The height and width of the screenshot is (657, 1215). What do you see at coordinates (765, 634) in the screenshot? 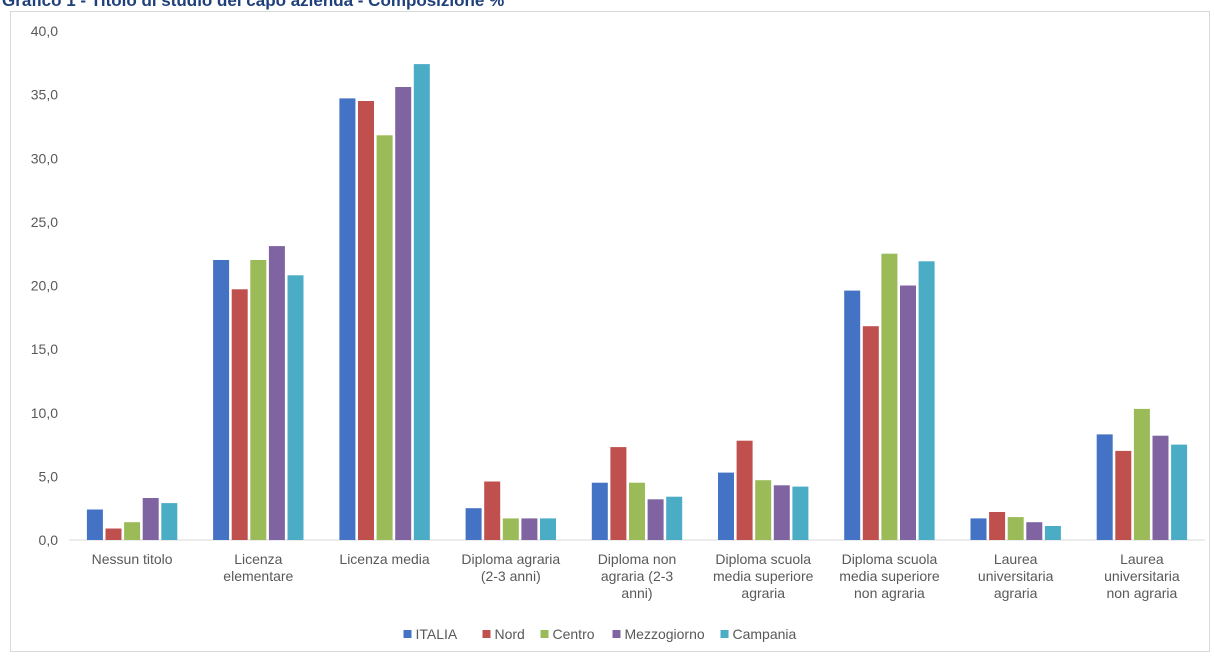
I see `legend-label-campania: Campania` at bounding box center [765, 634].